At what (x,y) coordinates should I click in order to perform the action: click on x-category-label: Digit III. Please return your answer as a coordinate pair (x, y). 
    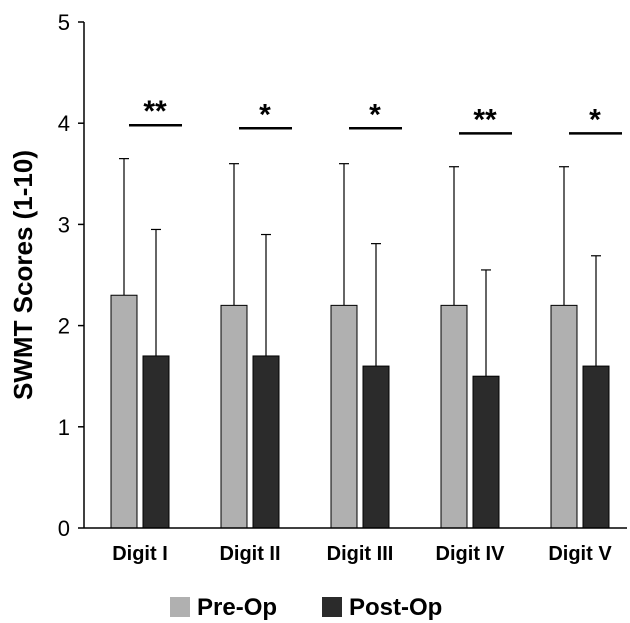
    Looking at the image, I should click on (360, 554).